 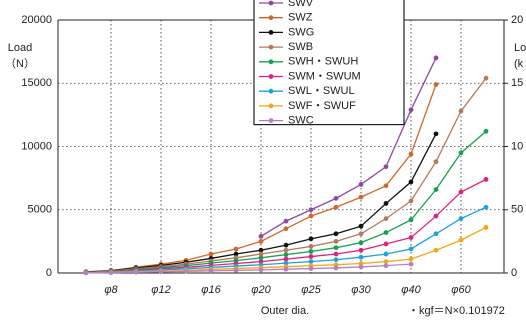 What do you see at coordinates (361, 290) in the screenshot?
I see `x-tick-label: φ30` at bounding box center [361, 290].